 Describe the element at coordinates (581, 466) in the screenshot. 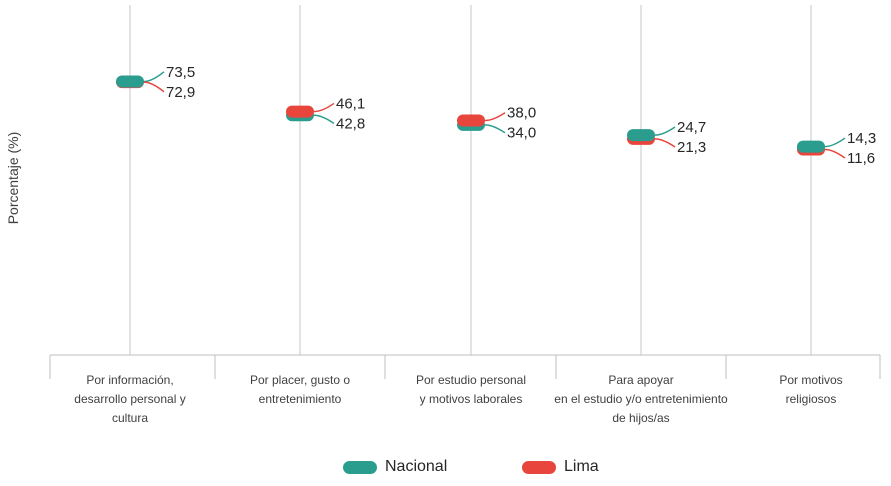

I see `legend-label-lima: Lima` at that location.